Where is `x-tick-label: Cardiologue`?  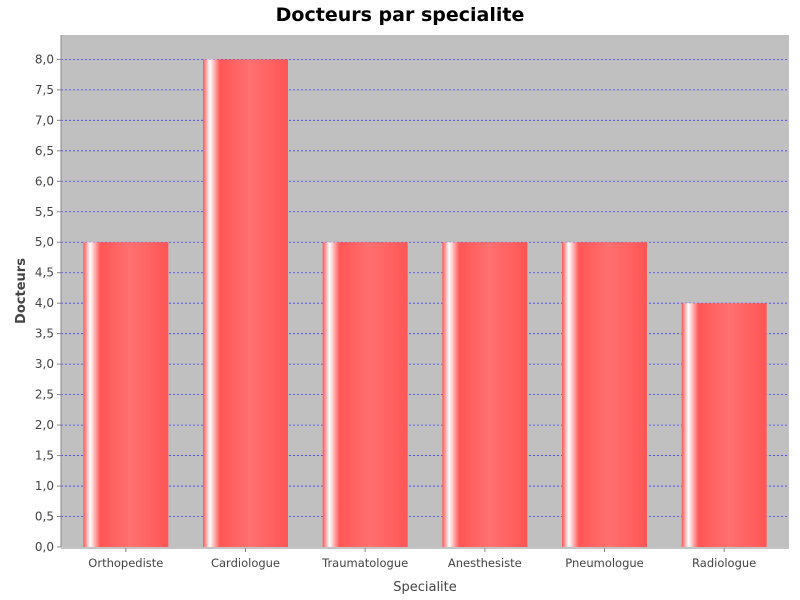 x-tick-label: Cardiologue is located at coordinates (245, 563).